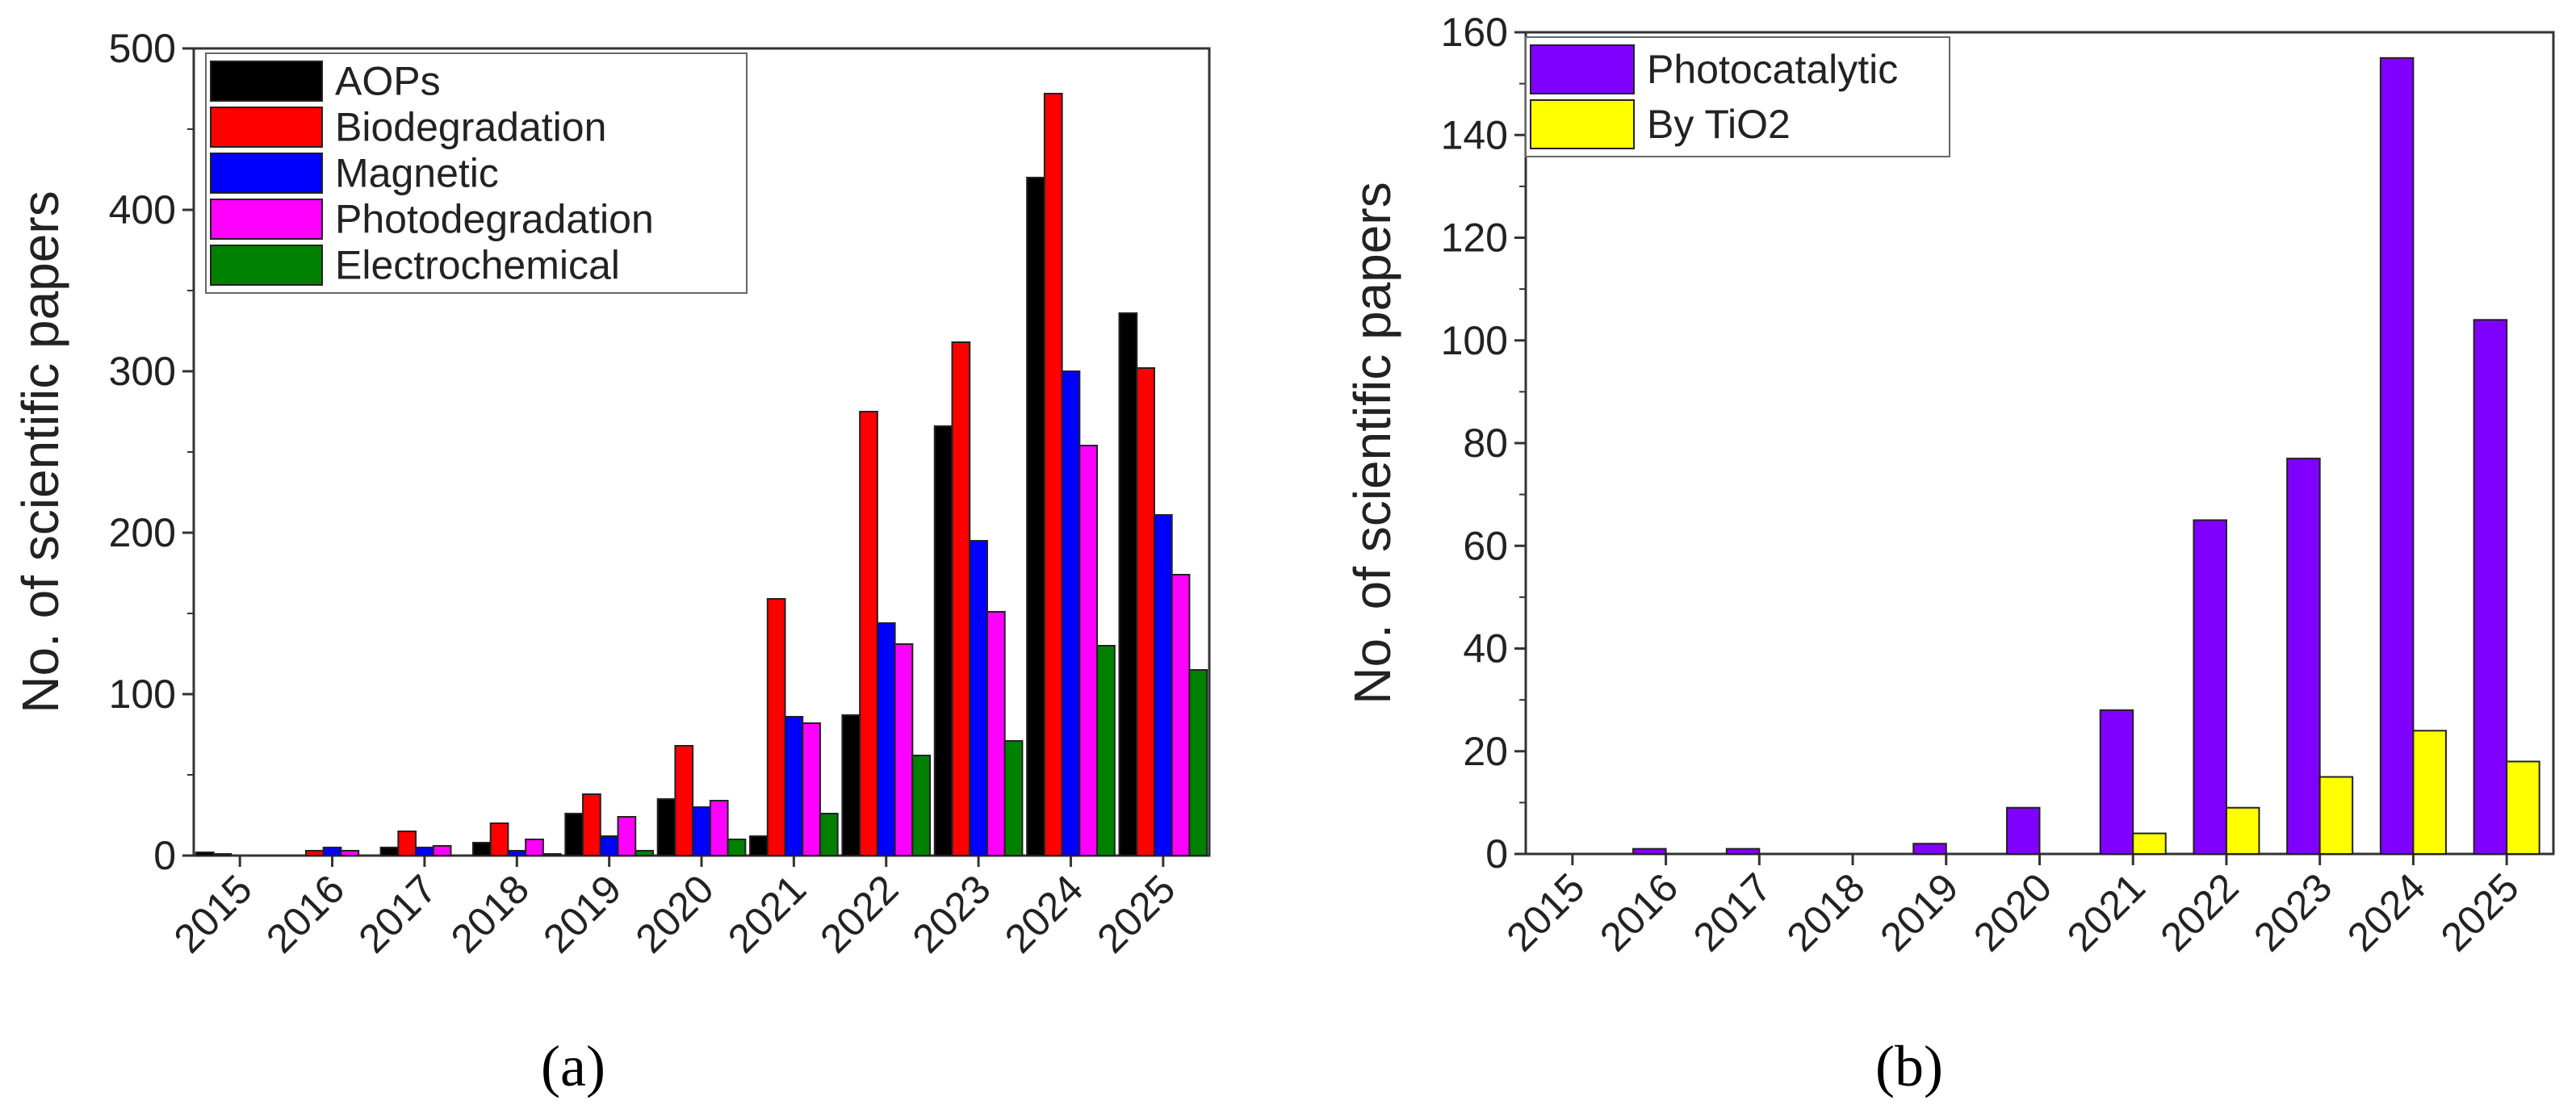 Image resolution: width=2576 pixels, height=1109 pixels. What do you see at coordinates (1719, 124) in the screenshot?
I see `legend-label: By TiO2` at bounding box center [1719, 124].